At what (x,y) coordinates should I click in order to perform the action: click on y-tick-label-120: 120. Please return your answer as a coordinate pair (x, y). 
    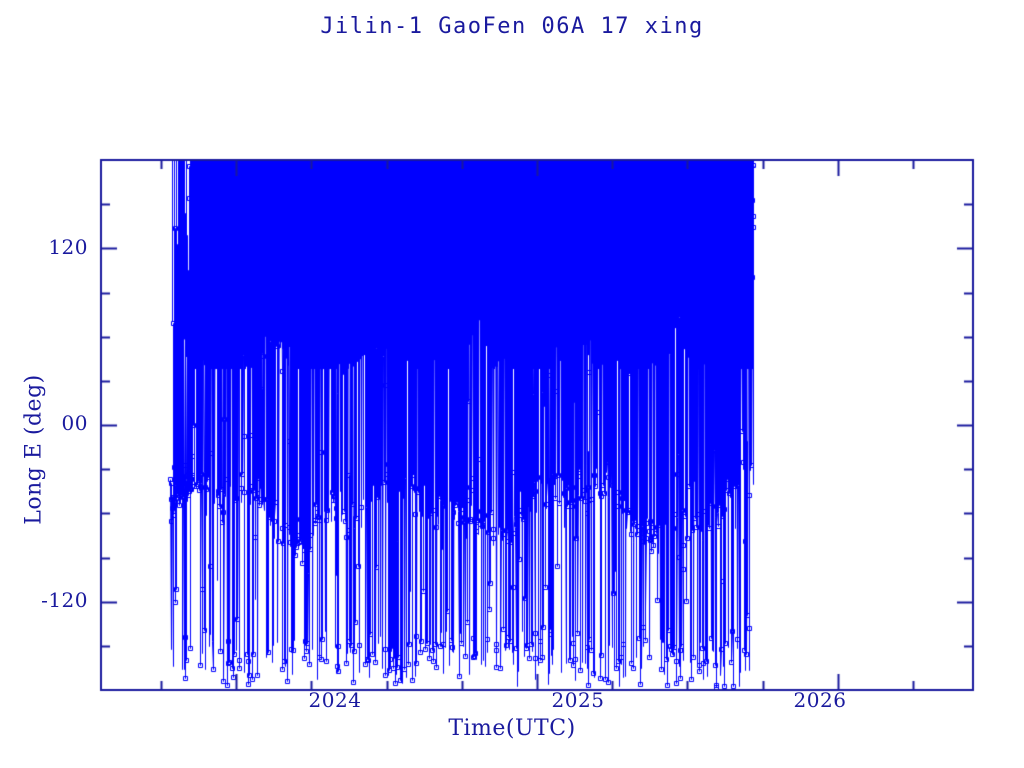
    Looking at the image, I should click on (68, 247).